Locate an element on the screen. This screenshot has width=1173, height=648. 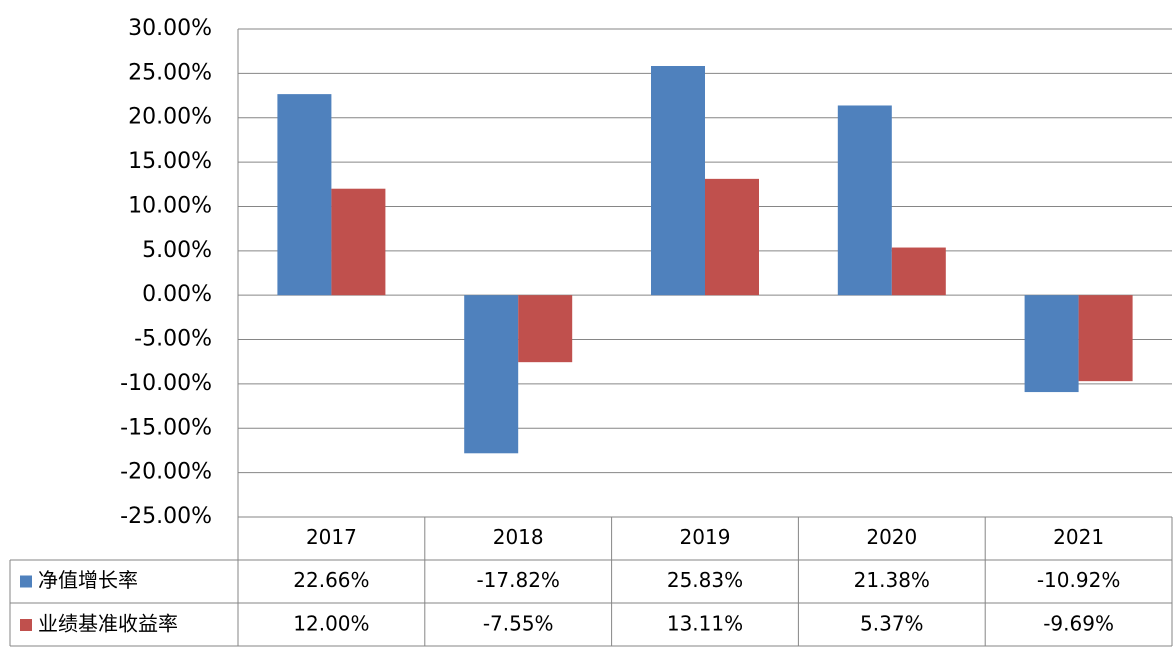
data-label: 5.37% is located at coordinates (892, 624).